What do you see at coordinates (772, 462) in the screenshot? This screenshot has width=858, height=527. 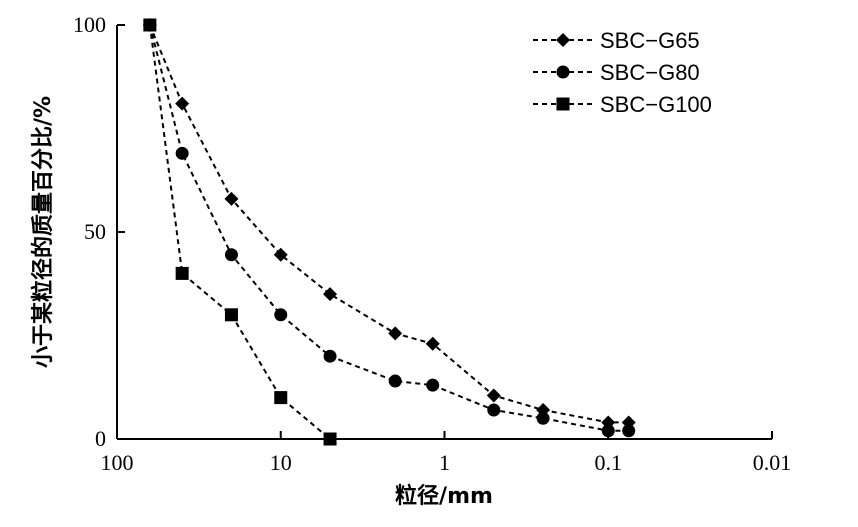 I see `x-tick-label: 0.01` at bounding box center [772, 462].